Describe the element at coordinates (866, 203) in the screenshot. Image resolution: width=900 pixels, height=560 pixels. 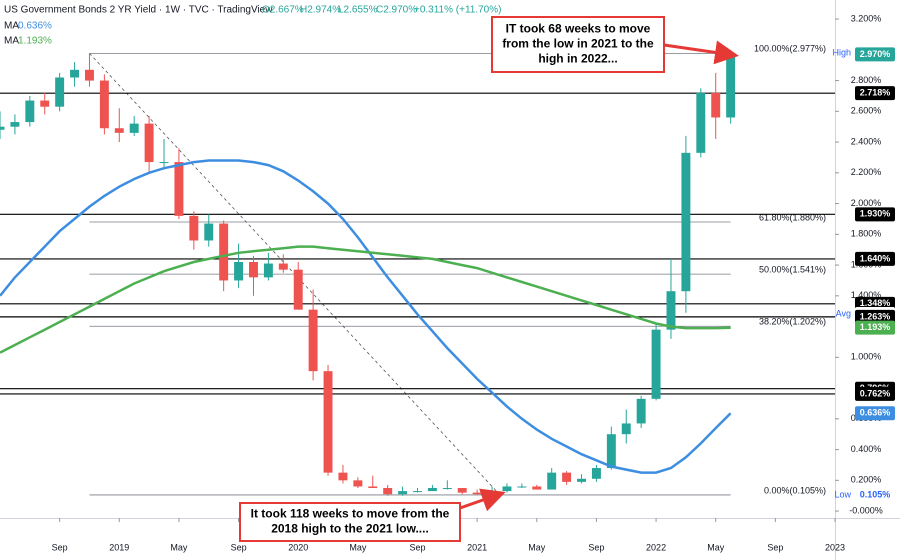
I see `y-tick-label: 2.000%` at that location.